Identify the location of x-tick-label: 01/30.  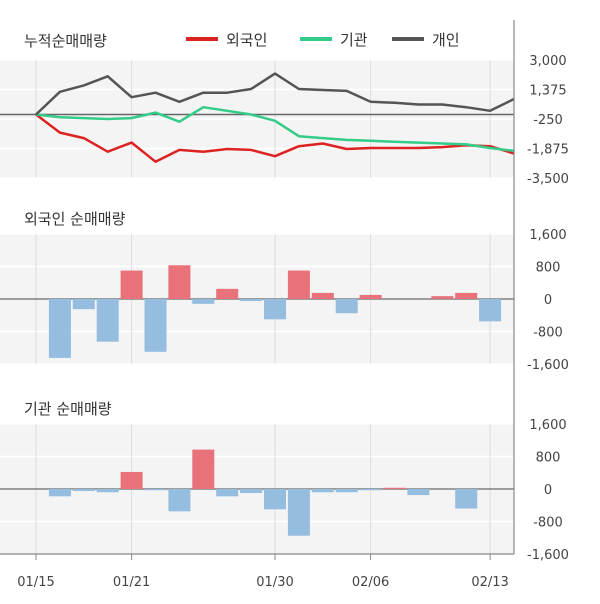
(274, 582).